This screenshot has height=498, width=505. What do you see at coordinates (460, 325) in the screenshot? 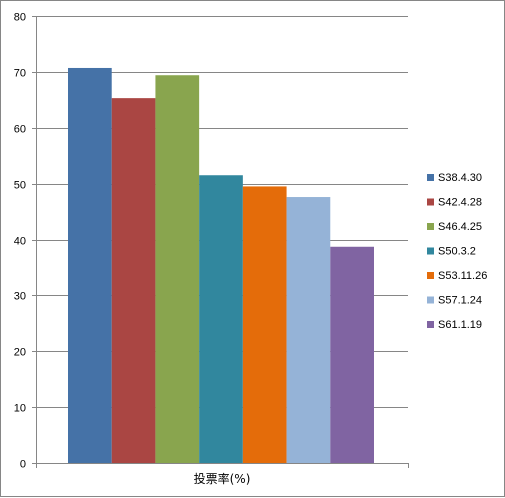
I see `legend-label: S61.1.19` at bounding box center [460, 325].